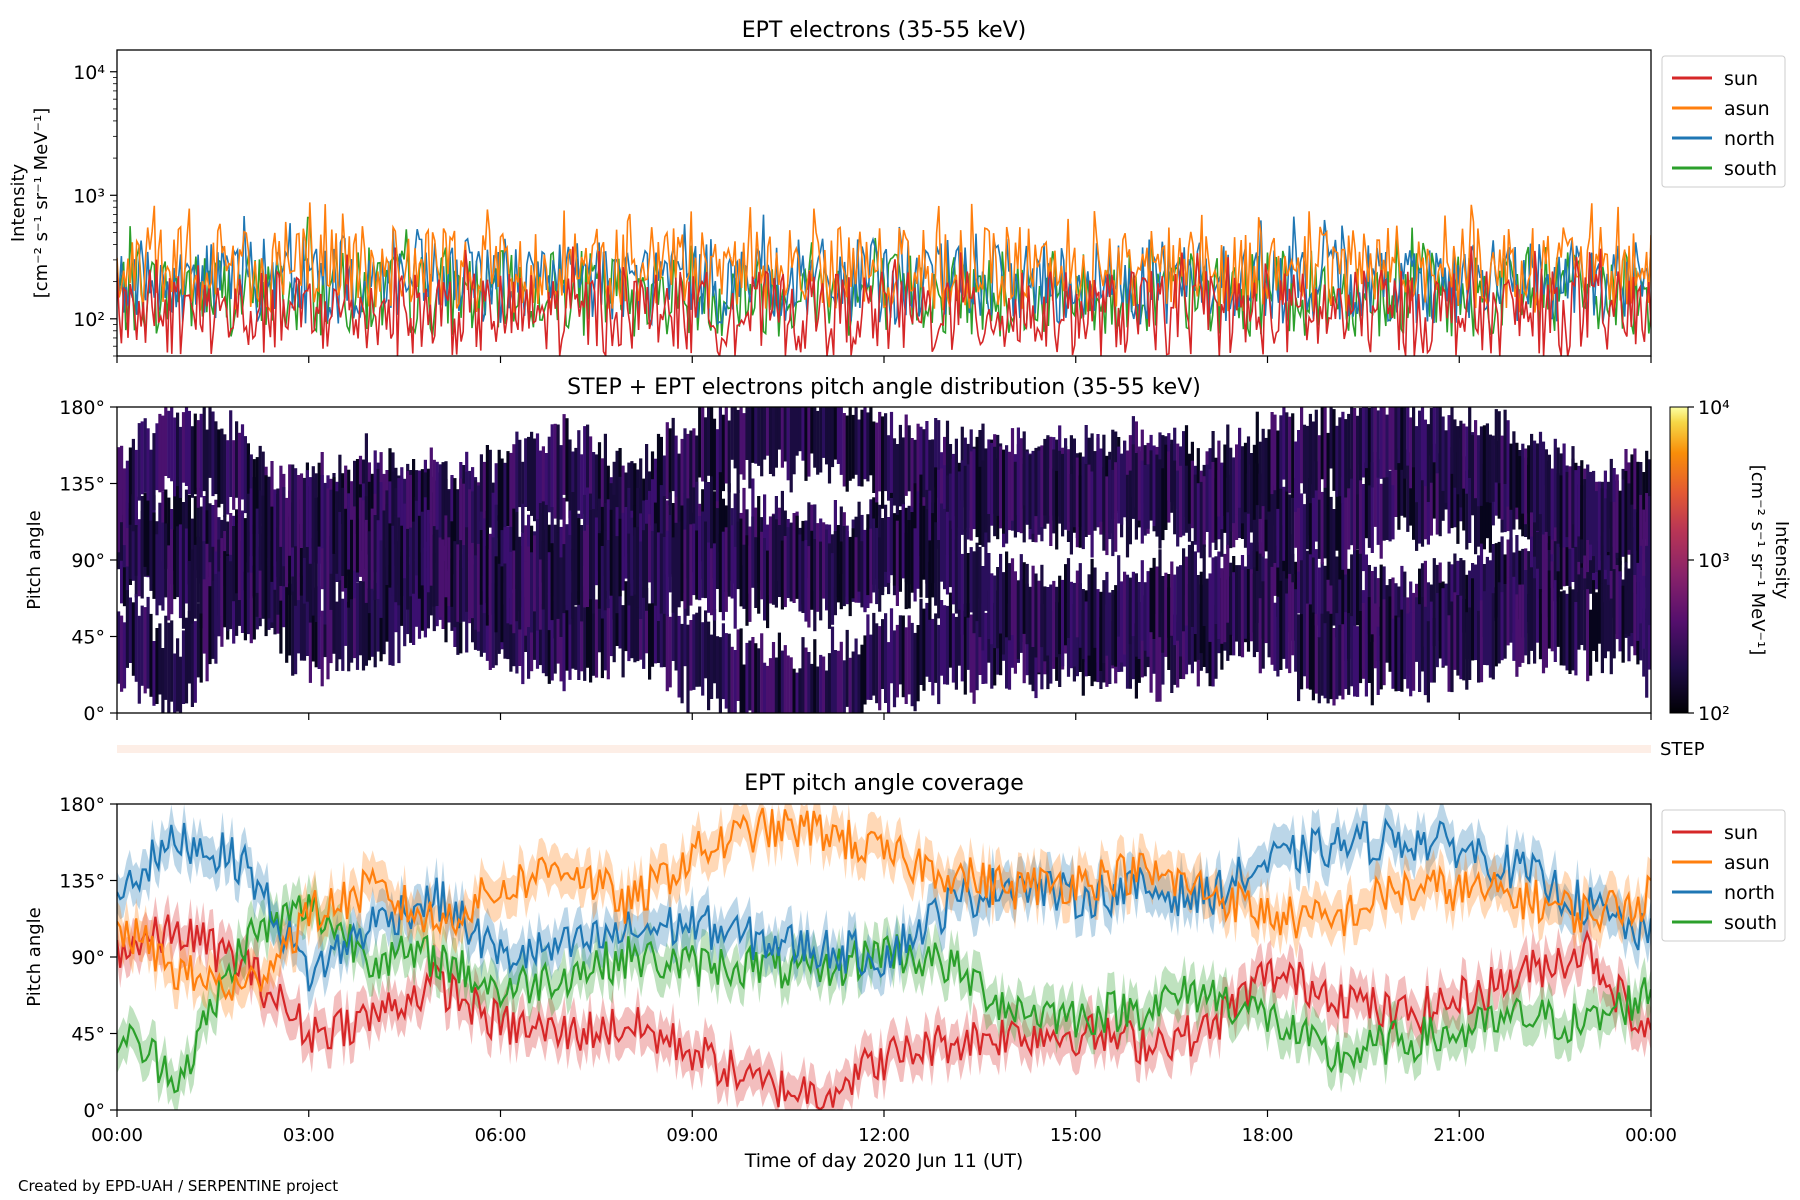 Image resolution: width=1800 pixels, height=1200 pixels. What do you see at coordinates (1723, 121) in the screenshot?
I see `legend-box` at bounding box center [1723, 121].